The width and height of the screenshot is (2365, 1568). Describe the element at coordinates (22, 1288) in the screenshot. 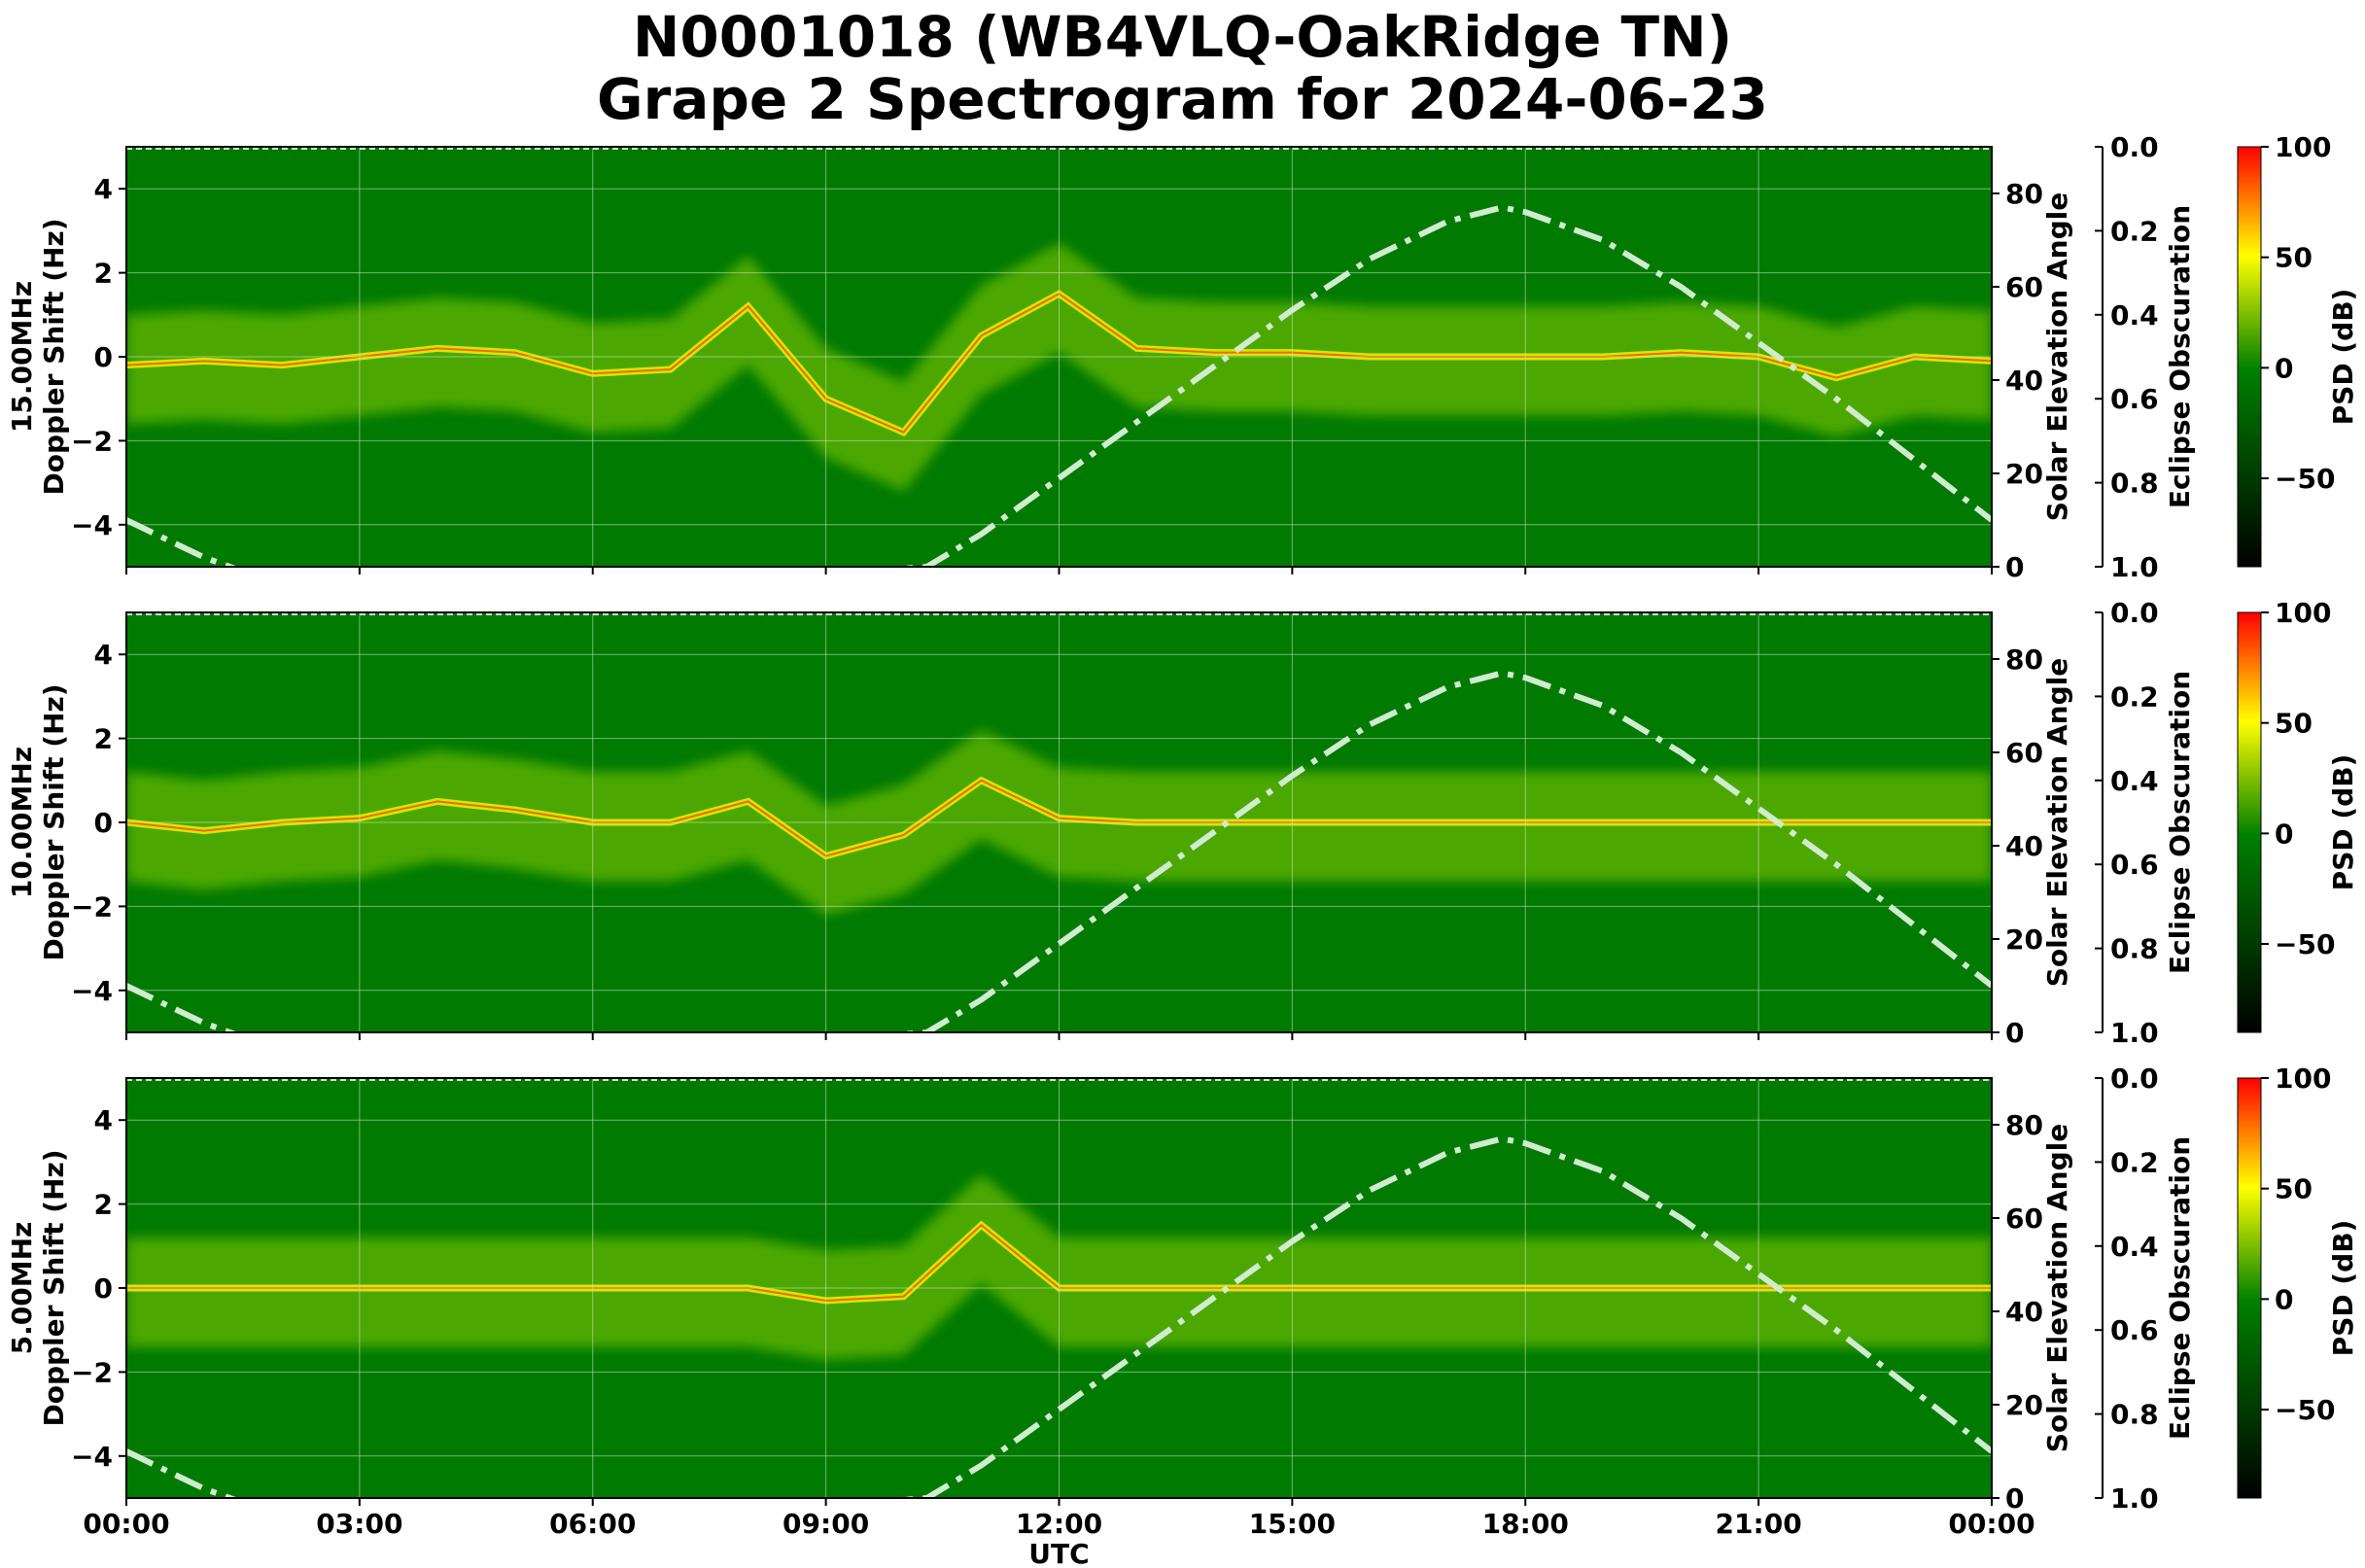

I see `y-axis-label-freq: 5.00MHz` at that location.